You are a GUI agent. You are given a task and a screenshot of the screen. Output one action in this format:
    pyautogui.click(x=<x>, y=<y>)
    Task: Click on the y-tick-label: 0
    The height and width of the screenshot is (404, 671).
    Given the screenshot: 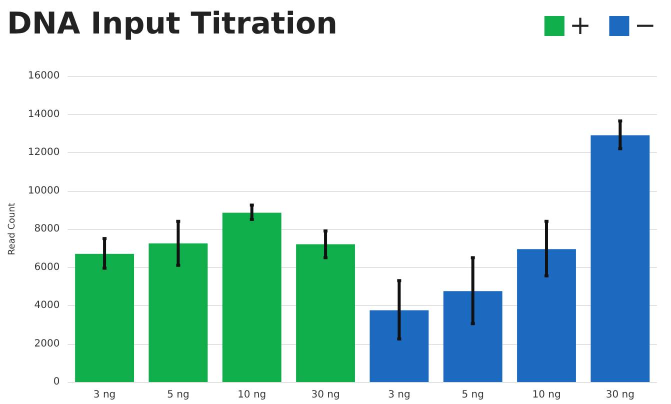 What is the action you would take?
    pyautogui.click(x=56, y=382)
    